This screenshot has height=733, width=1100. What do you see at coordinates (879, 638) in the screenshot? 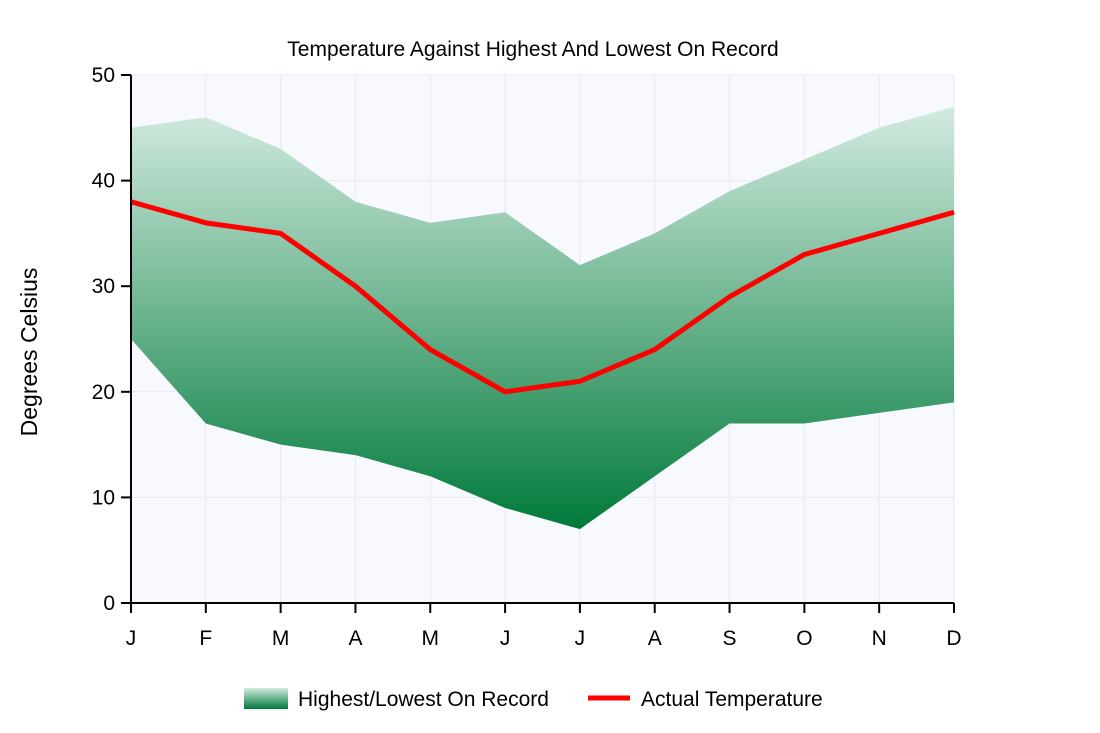
I see `x-tick-label: N` at bounding box center [879, 638].